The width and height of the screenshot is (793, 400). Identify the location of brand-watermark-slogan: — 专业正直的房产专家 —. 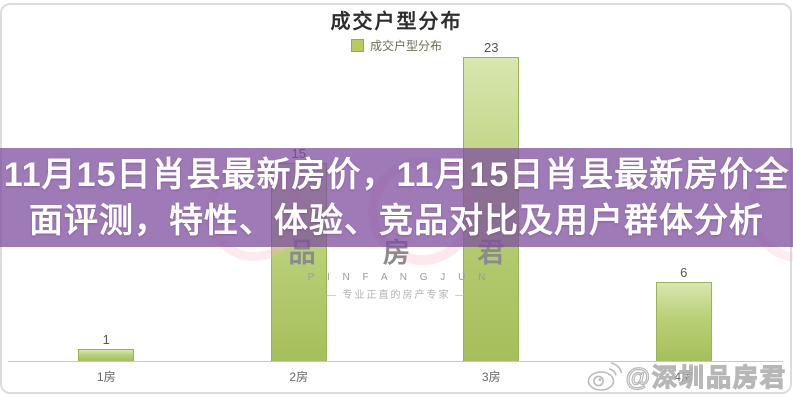
(396, 295).